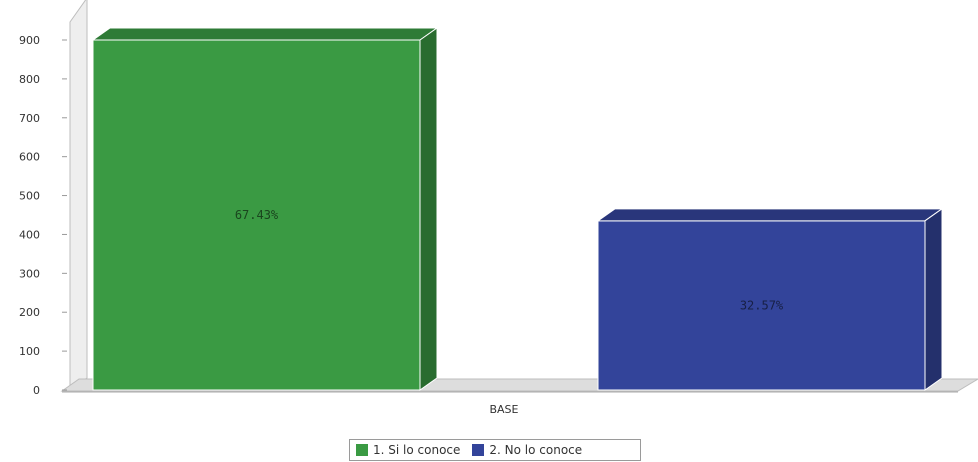 This screenshot has height=462, width=978. Describe the element at coordinates (29, 351) in the screenshot. I see `y-tick-label: 100` at that location.